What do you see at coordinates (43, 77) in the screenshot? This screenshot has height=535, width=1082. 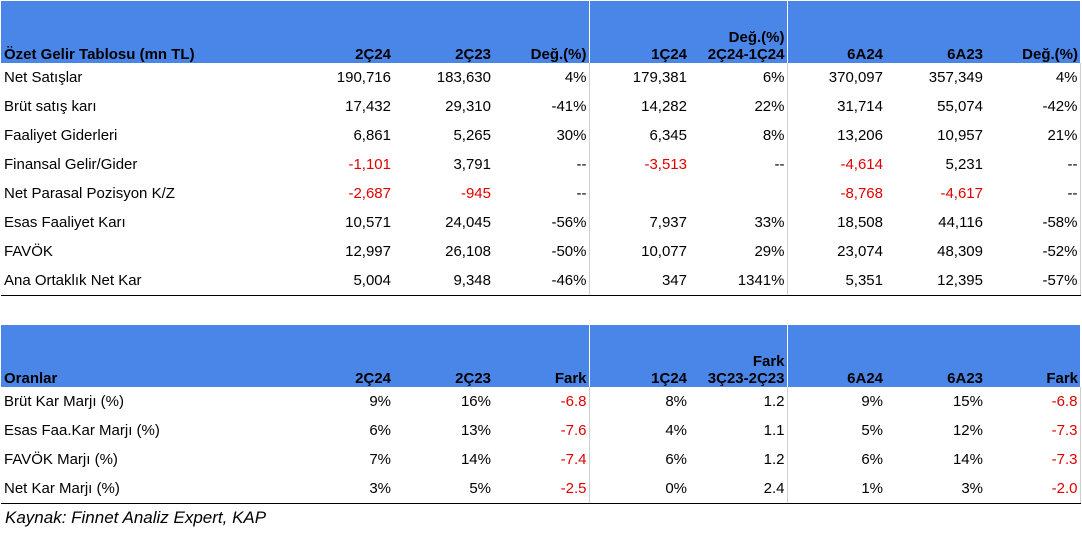 I see `row-label: Net Satışlar` at bounding box center [43, 77].